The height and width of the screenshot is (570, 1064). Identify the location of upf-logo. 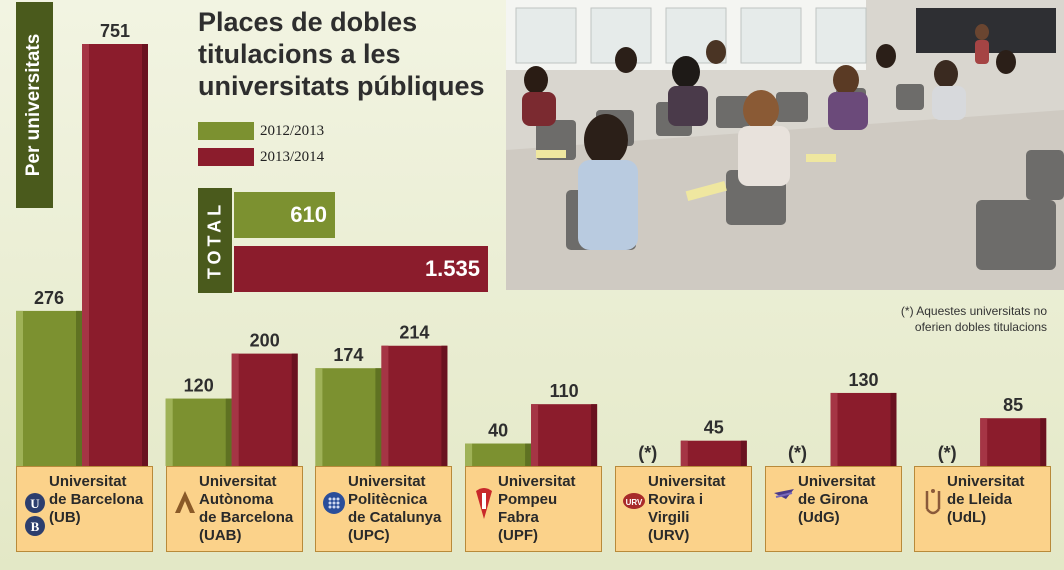
(484, 509).